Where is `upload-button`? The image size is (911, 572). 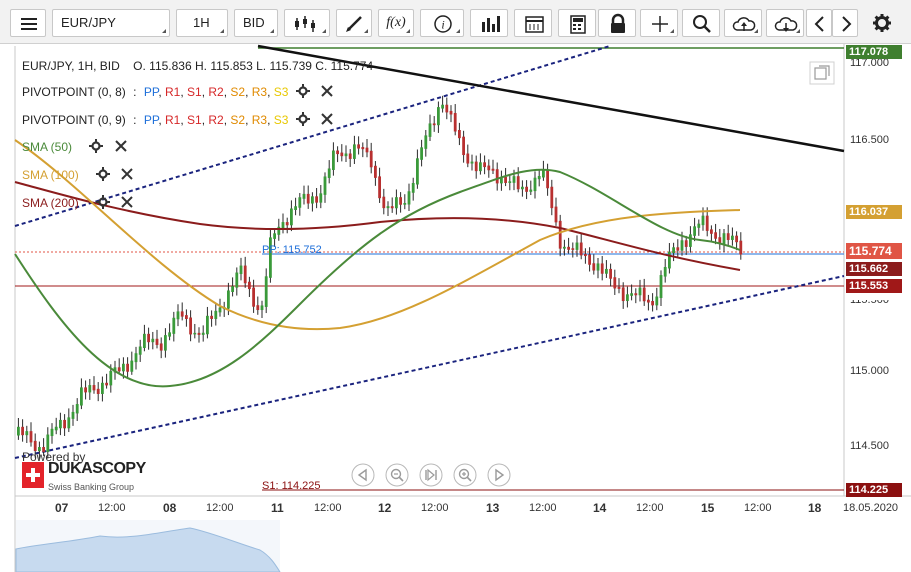 upload-button is located at coordinates (743, 23).